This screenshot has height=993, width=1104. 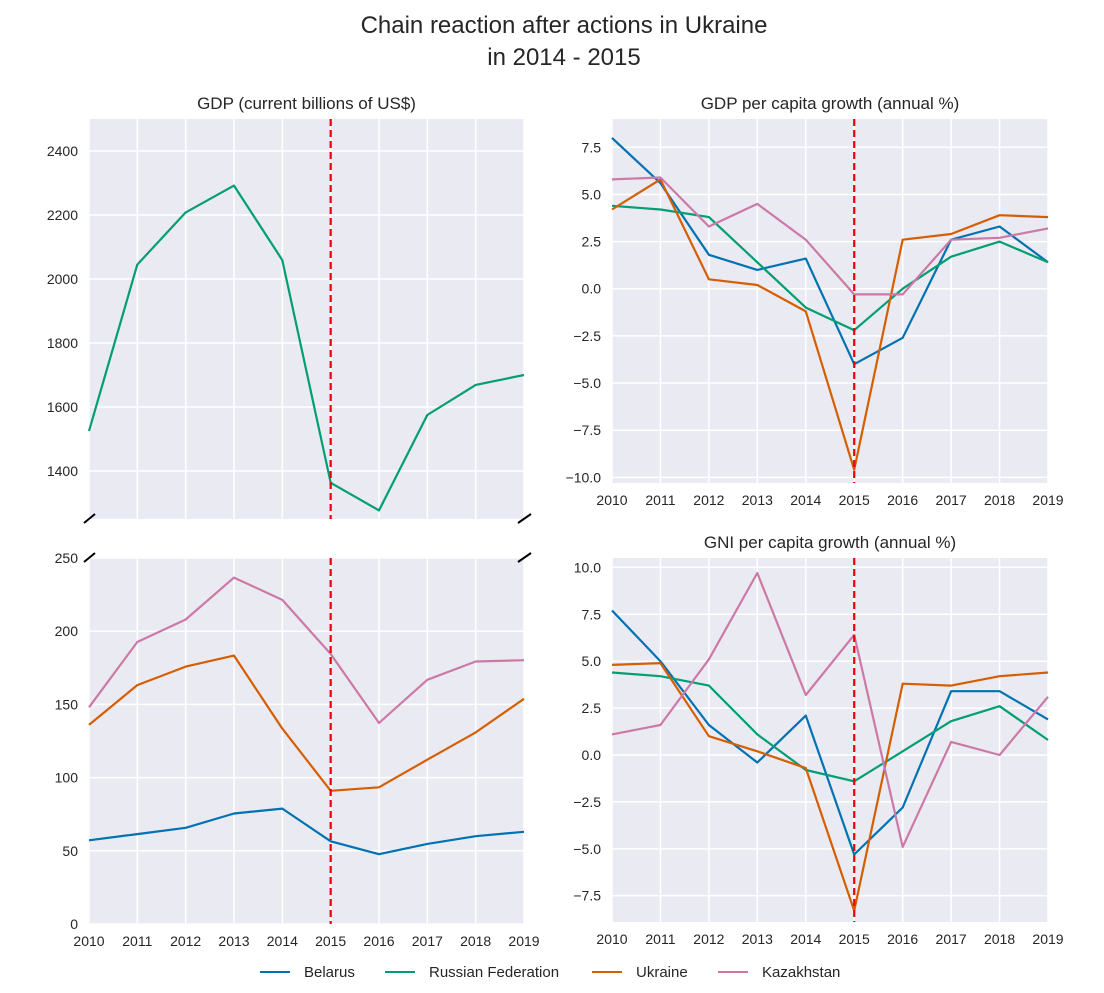 I want to click on y-tick-label: 2000, so click(x=62, y=279).